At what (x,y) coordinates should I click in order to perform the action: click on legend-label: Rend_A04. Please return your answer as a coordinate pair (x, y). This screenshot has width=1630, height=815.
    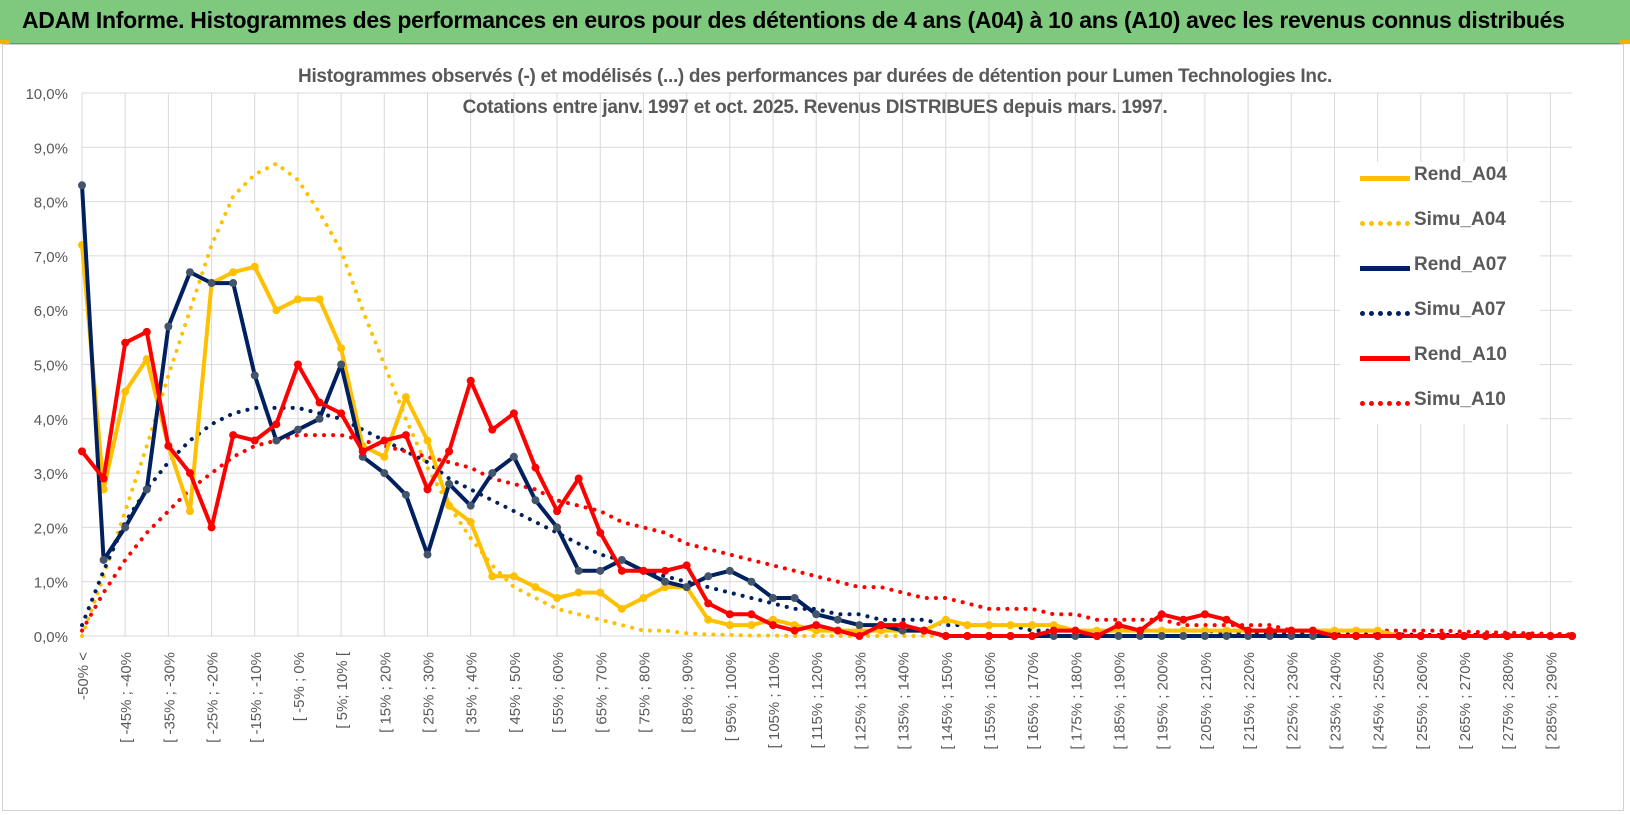
    Looking at the image, I should click on (1460, 174).